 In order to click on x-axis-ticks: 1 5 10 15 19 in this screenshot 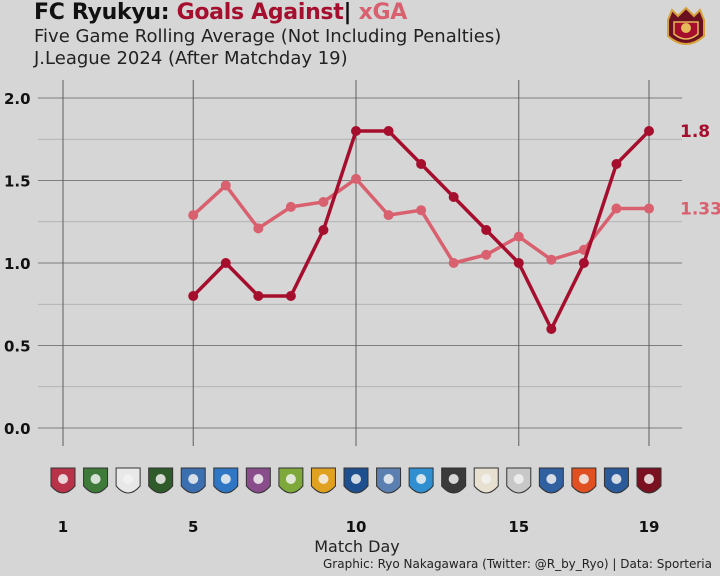, I will do `click(359, 527)`.